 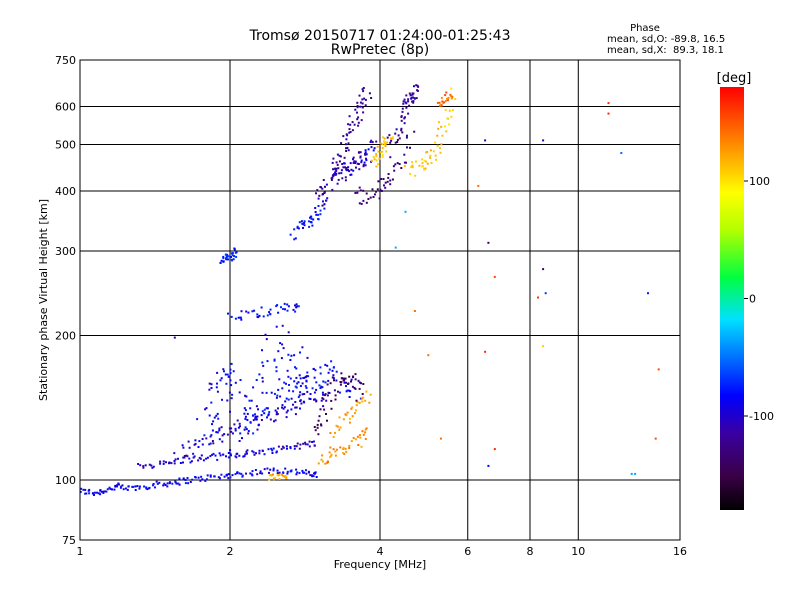 I want to click on colorbar-gradient, so click(x=732, y=298).